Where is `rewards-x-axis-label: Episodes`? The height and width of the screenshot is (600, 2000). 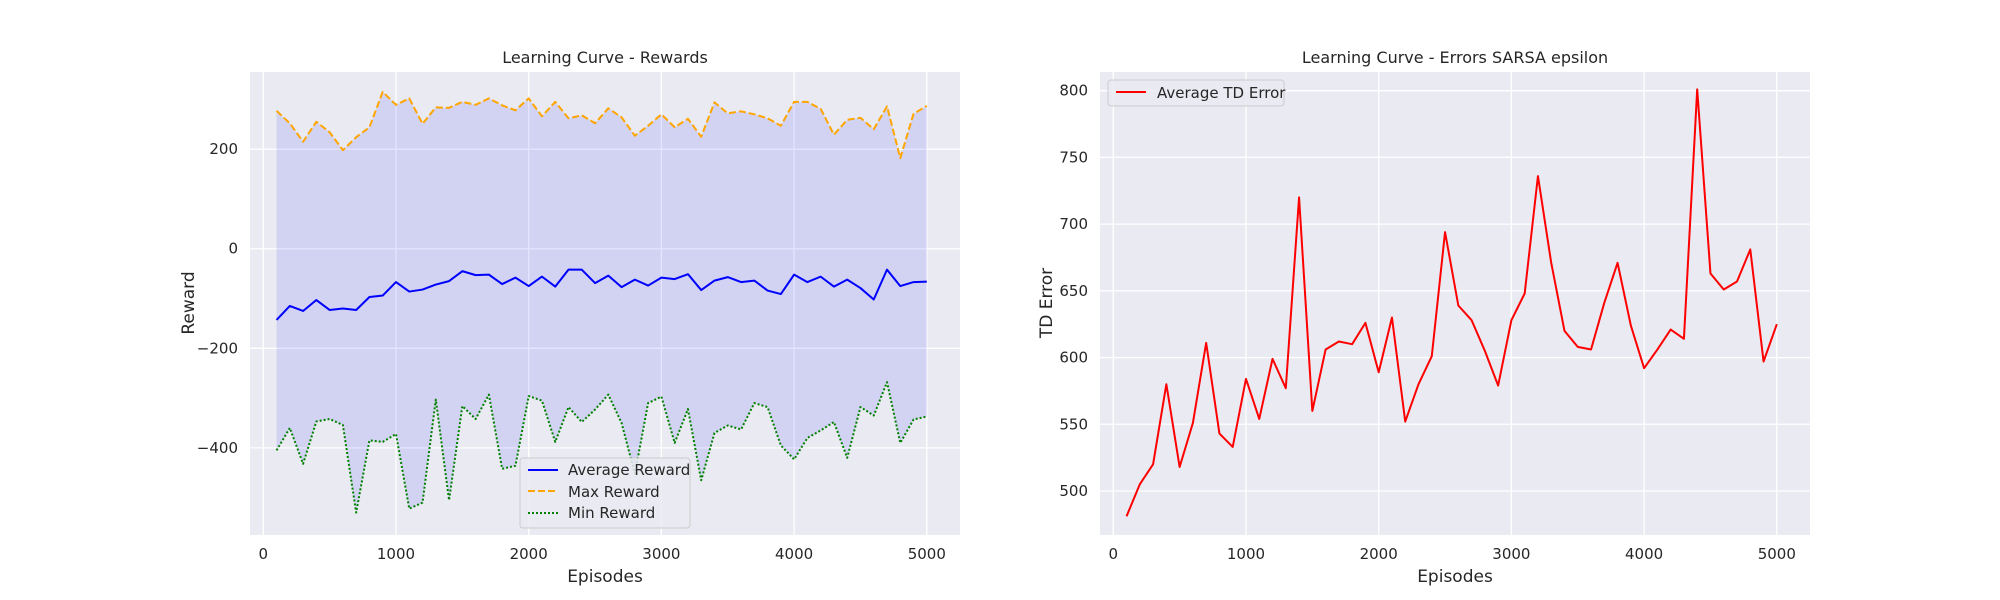 rewards-x-axis-label: Episodes is located at coordinates (605, 577).